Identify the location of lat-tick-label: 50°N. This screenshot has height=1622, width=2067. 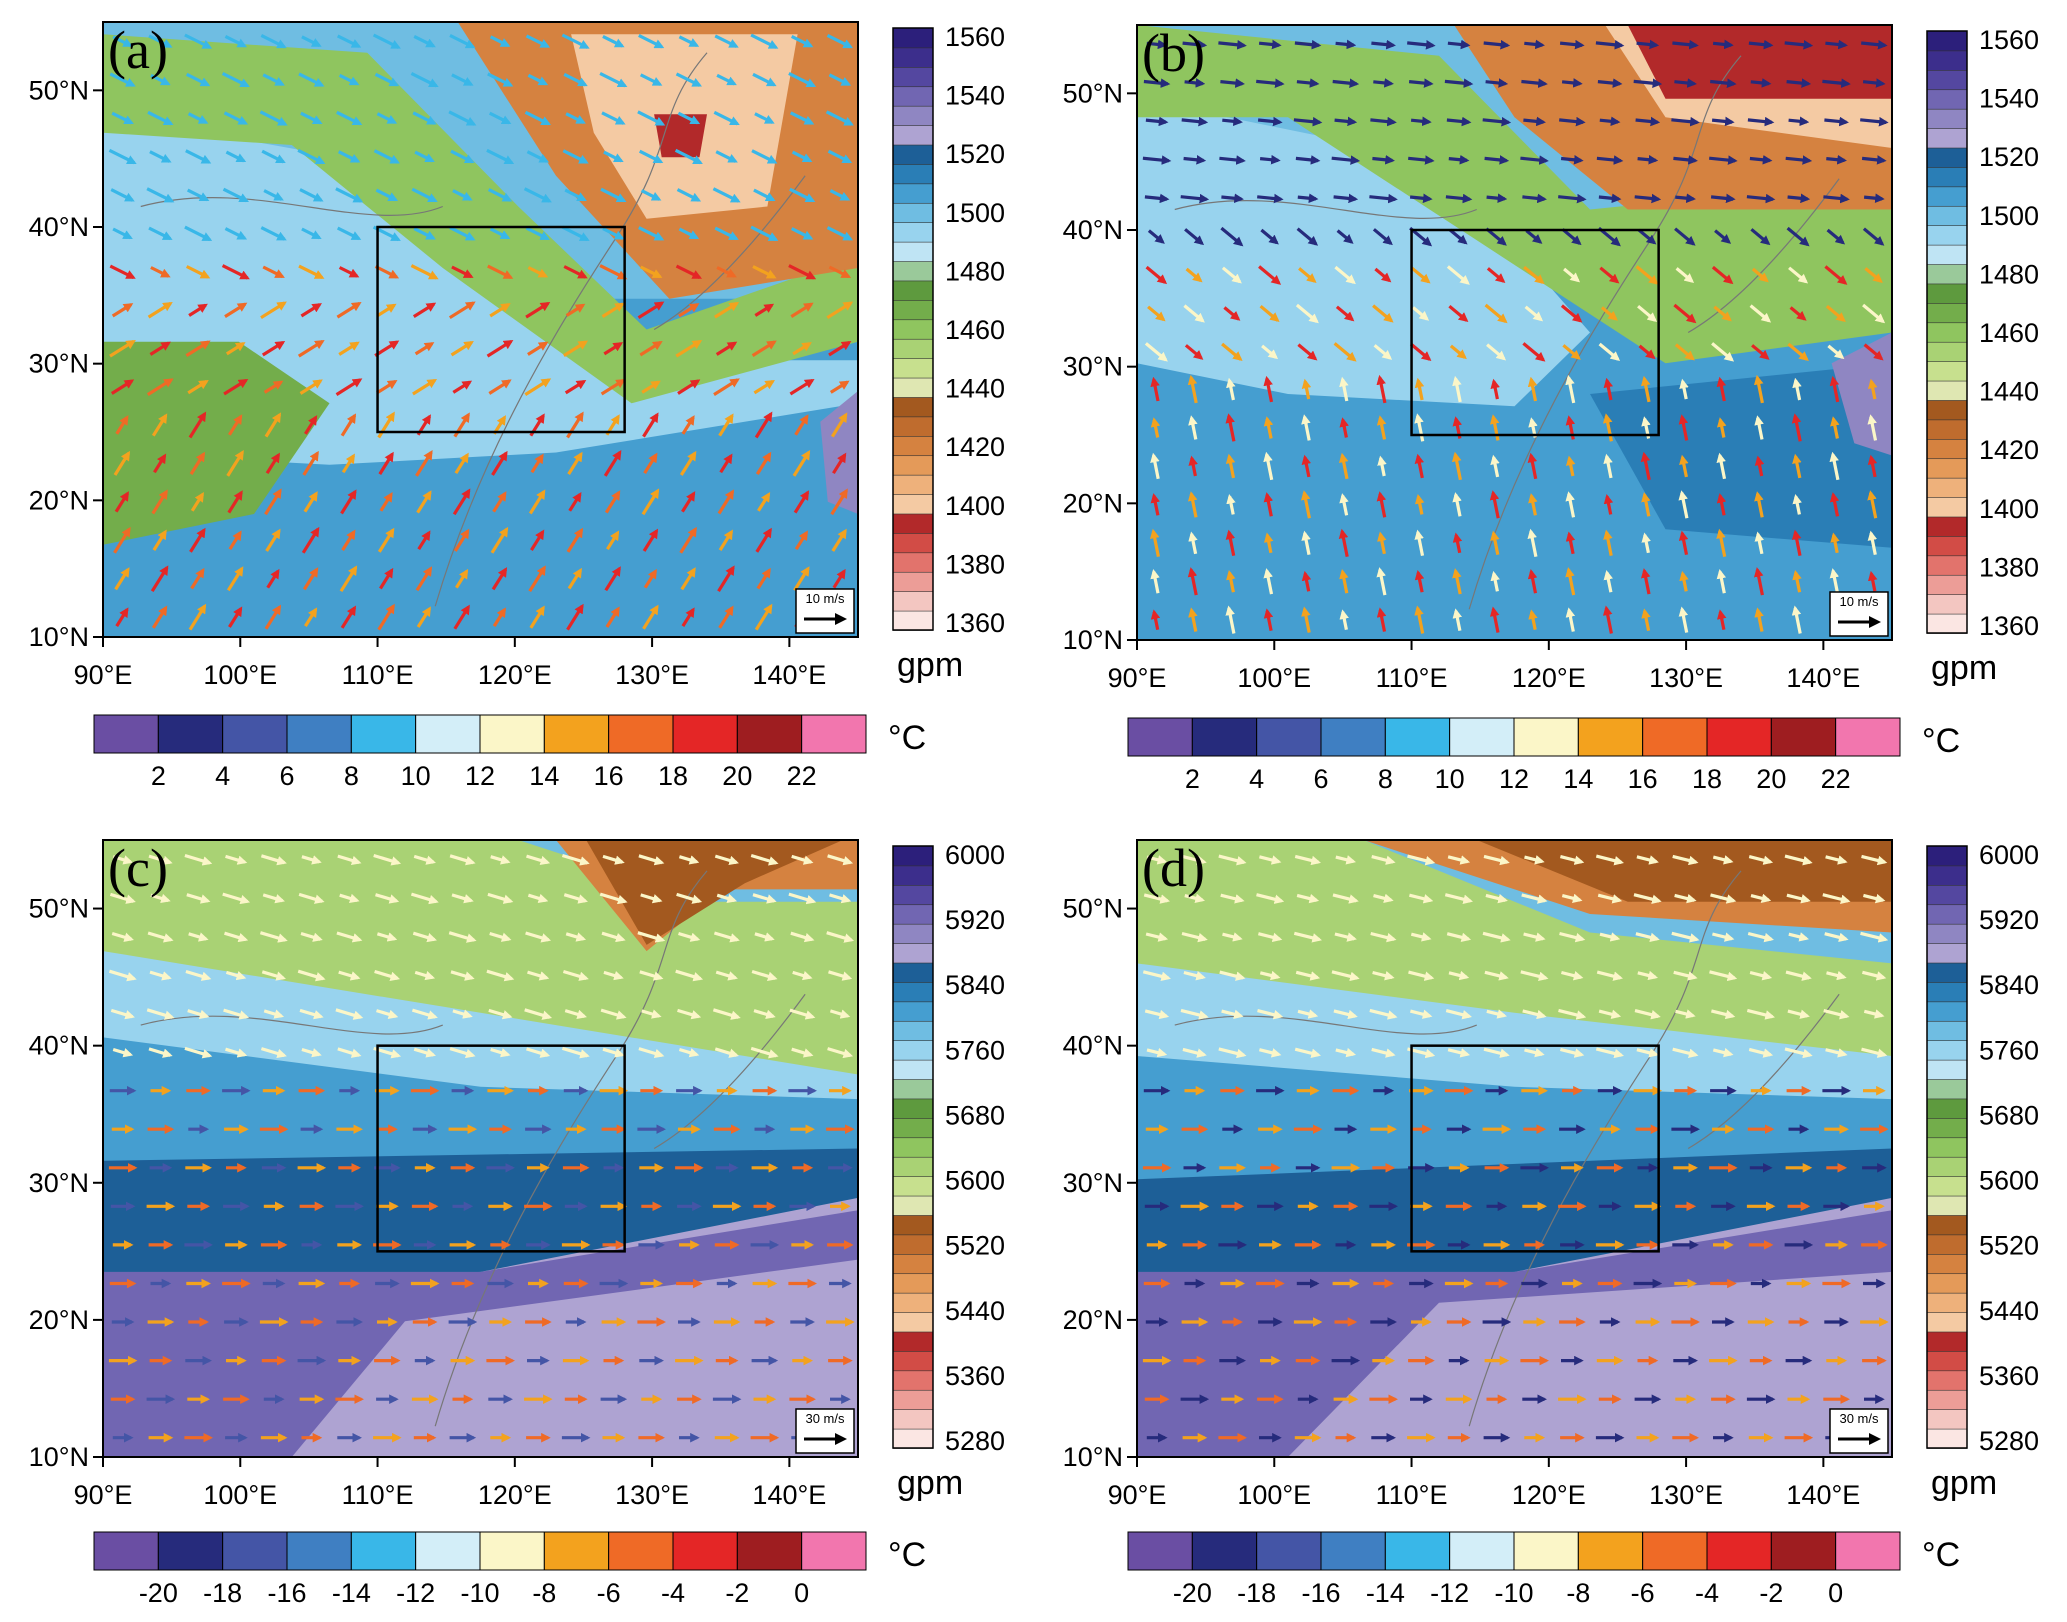
(59, 909).